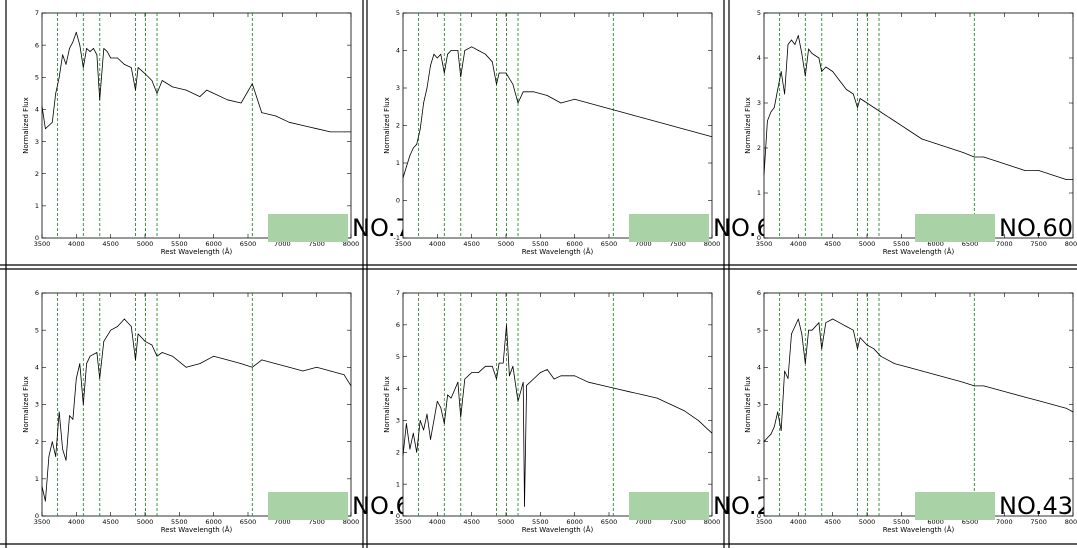 This screenshot has height=548, width=1077. What do you see at coordinates (26, 404) in the screenshot?
I see `y-axis-label: Normalized Flux` at bounding box center [26, 404].